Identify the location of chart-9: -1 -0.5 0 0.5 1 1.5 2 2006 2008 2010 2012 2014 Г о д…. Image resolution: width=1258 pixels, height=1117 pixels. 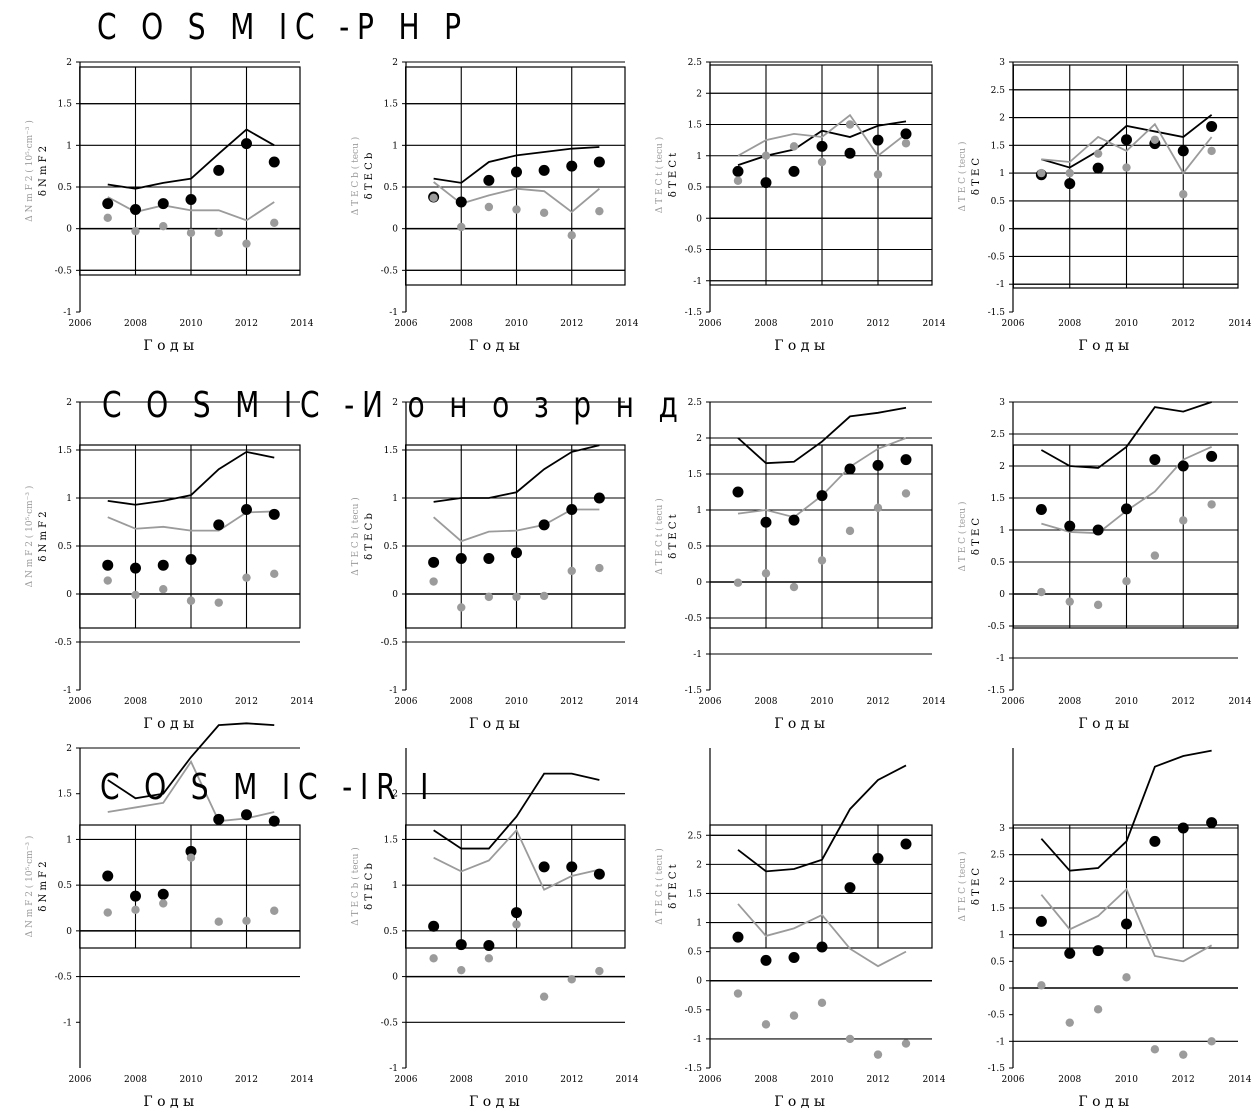
(169, 916).